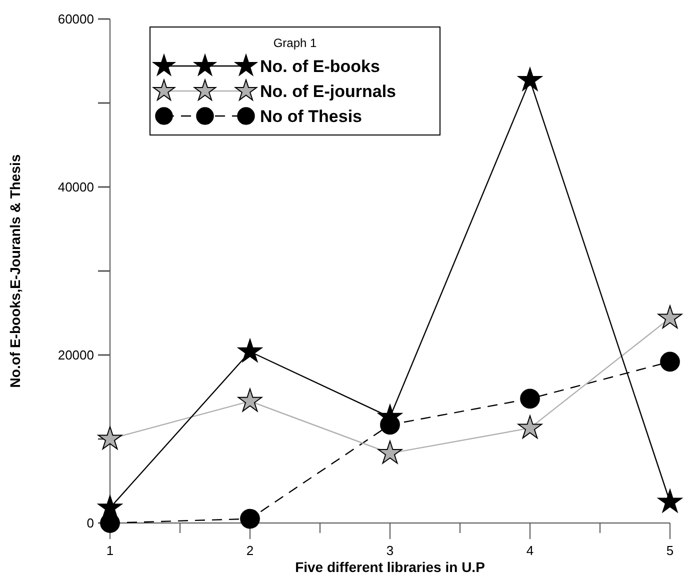 This screenshot has height=580, width=692. Describe the element at coordinates (76, 355) in the screenshot. I see `y-tick-label: 20000` at that location.